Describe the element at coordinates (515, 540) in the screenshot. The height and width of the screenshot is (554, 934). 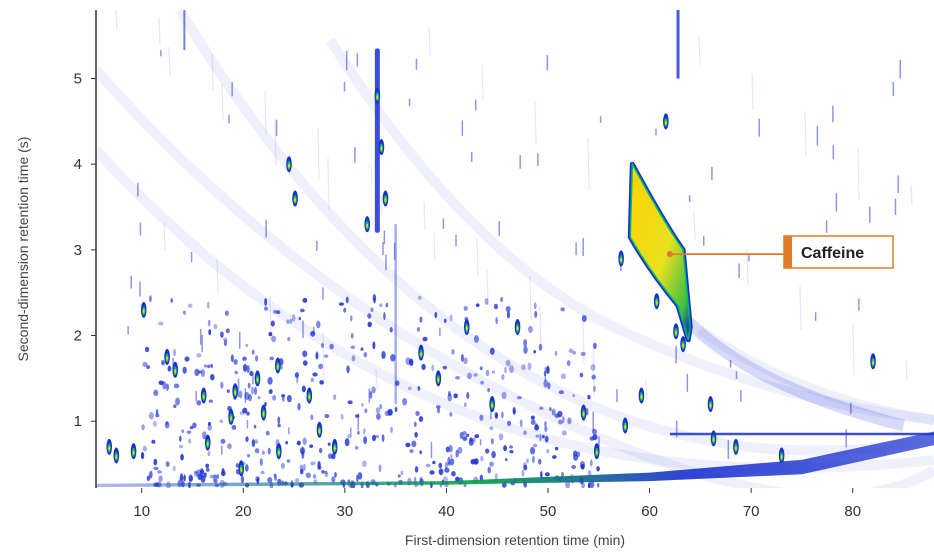
I see `x-axis-title: First-dimension retention time (min)` at that location.